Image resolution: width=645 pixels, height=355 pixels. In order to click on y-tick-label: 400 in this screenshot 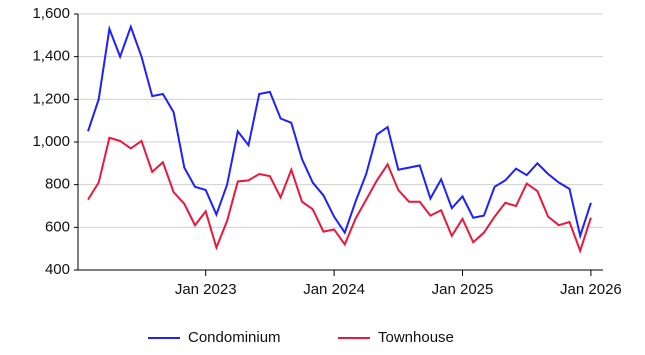, I will do `click(57, 269)`.